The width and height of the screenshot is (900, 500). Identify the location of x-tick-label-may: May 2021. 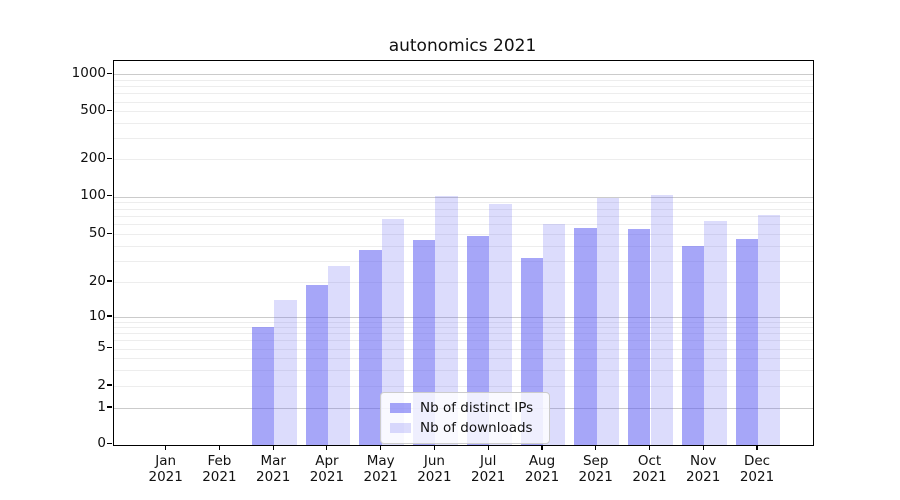
(380, 469).